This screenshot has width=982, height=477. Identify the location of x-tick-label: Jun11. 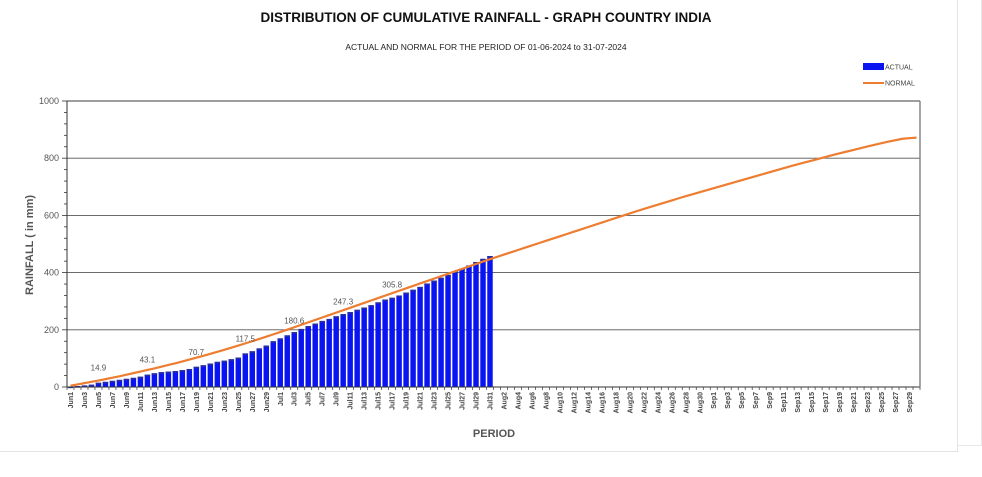
(141, 402).